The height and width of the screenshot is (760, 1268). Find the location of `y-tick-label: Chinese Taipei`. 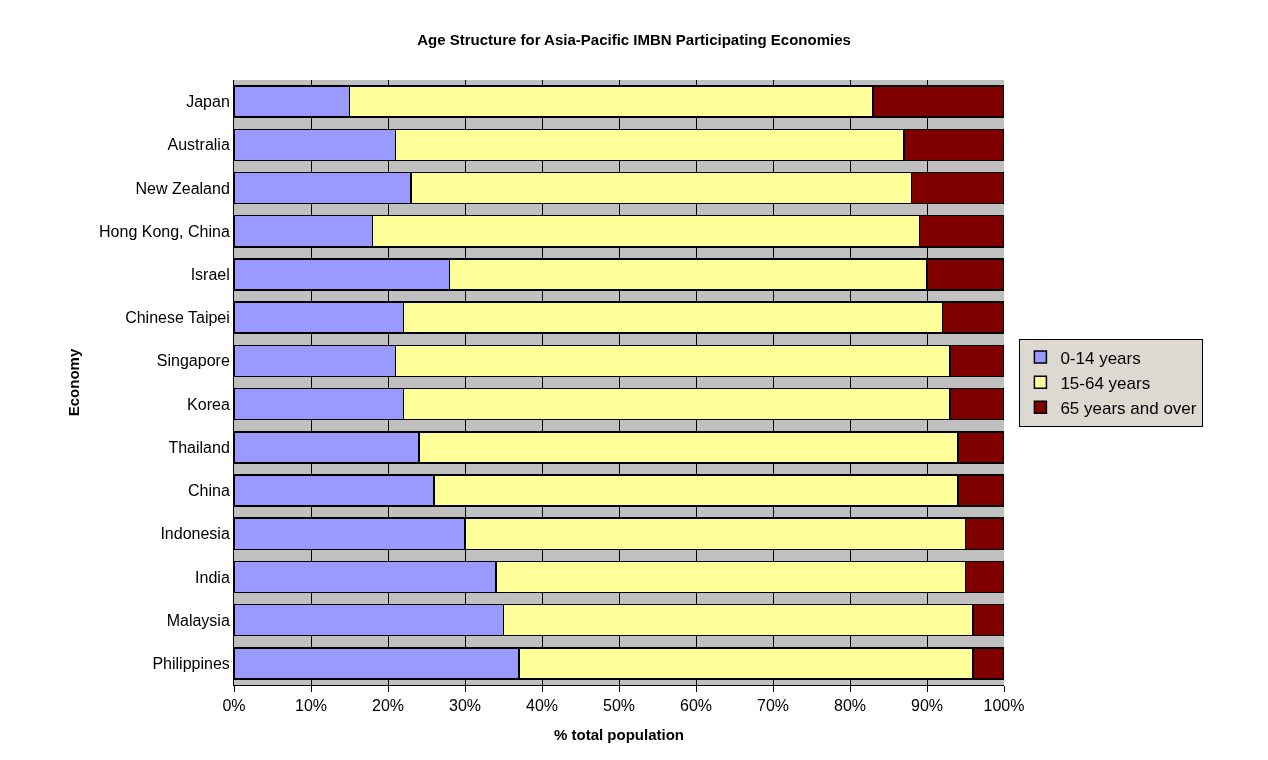

y-tick-label: Chinese Taipei is located at coordinates (177, 318).